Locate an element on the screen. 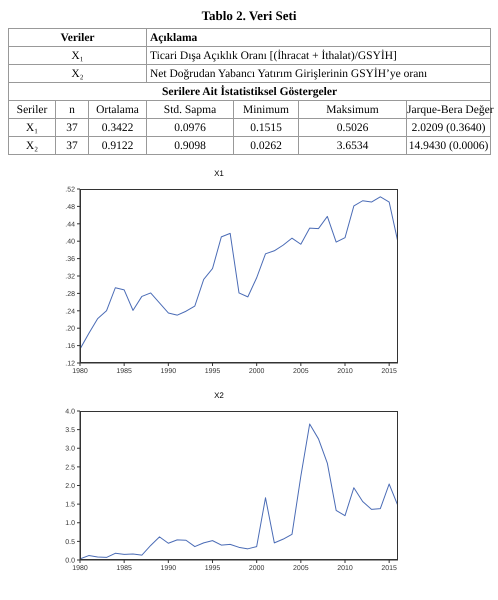 The height and width of the screenshot is (600, 498). text: 0.1515 is located at coordinates (266, 127).